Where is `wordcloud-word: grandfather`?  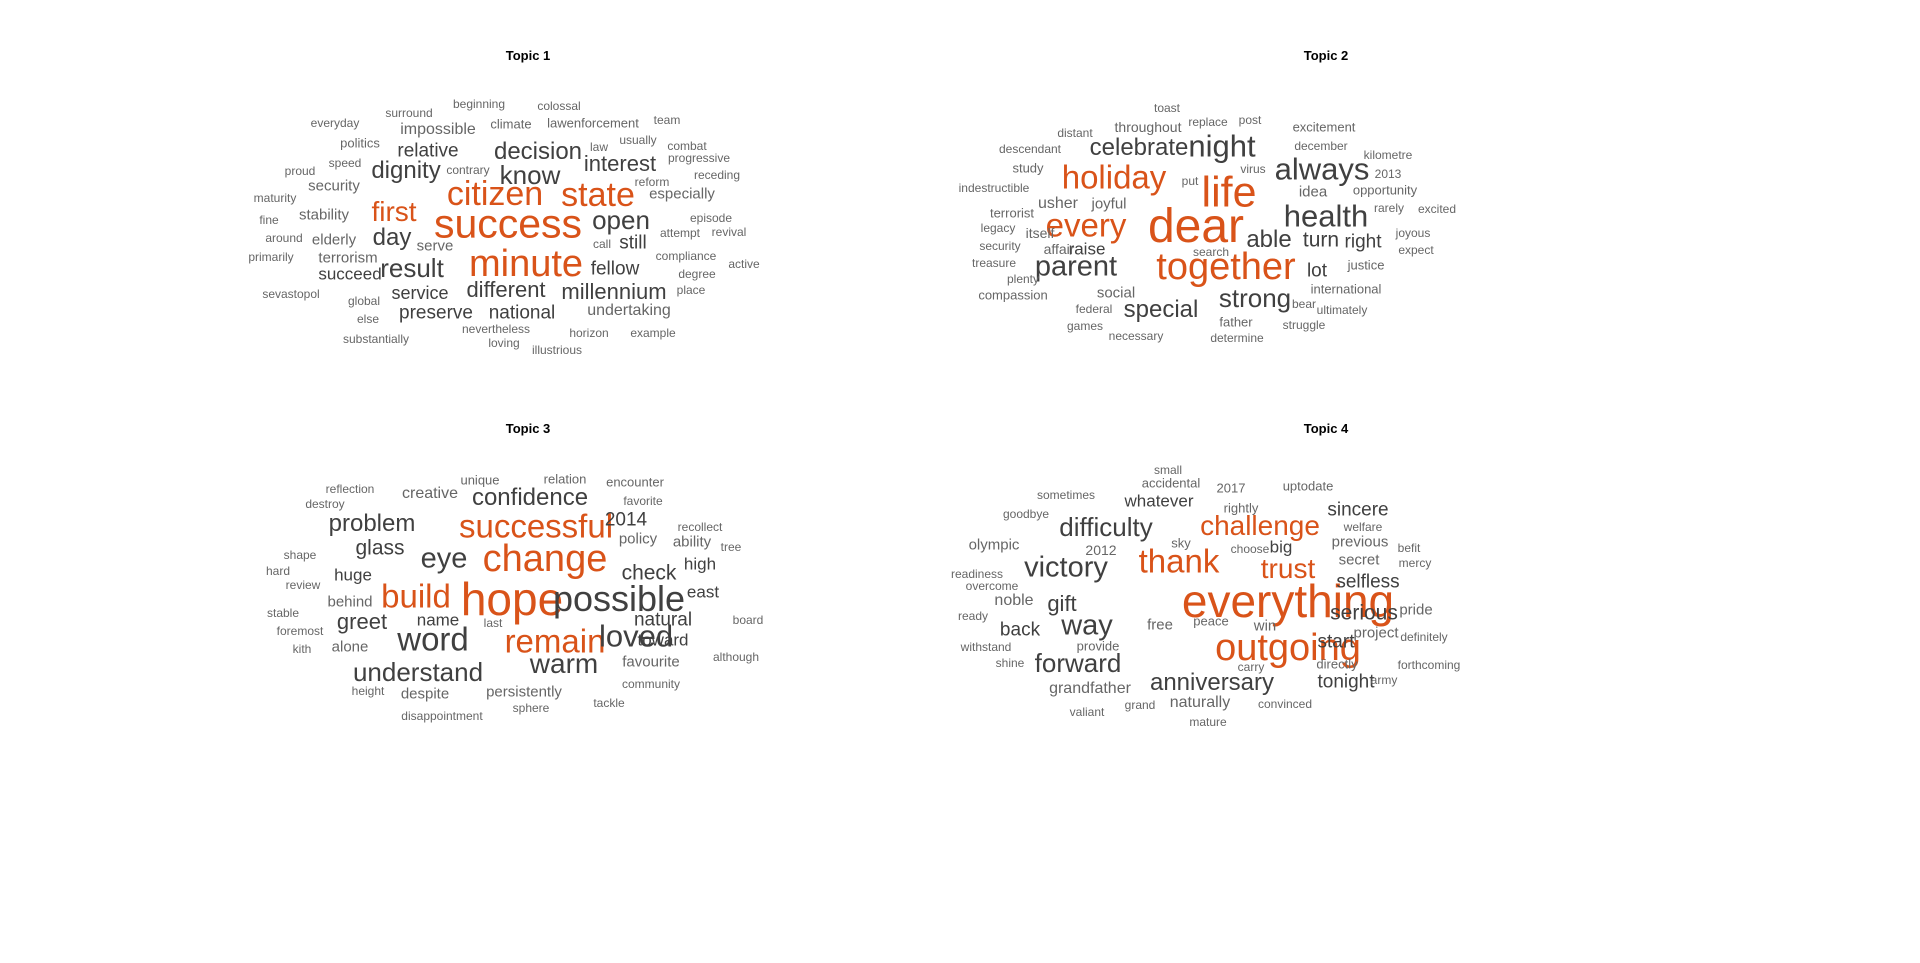 wordcloud-word: grandfather is located at coordinates (1090, 688).